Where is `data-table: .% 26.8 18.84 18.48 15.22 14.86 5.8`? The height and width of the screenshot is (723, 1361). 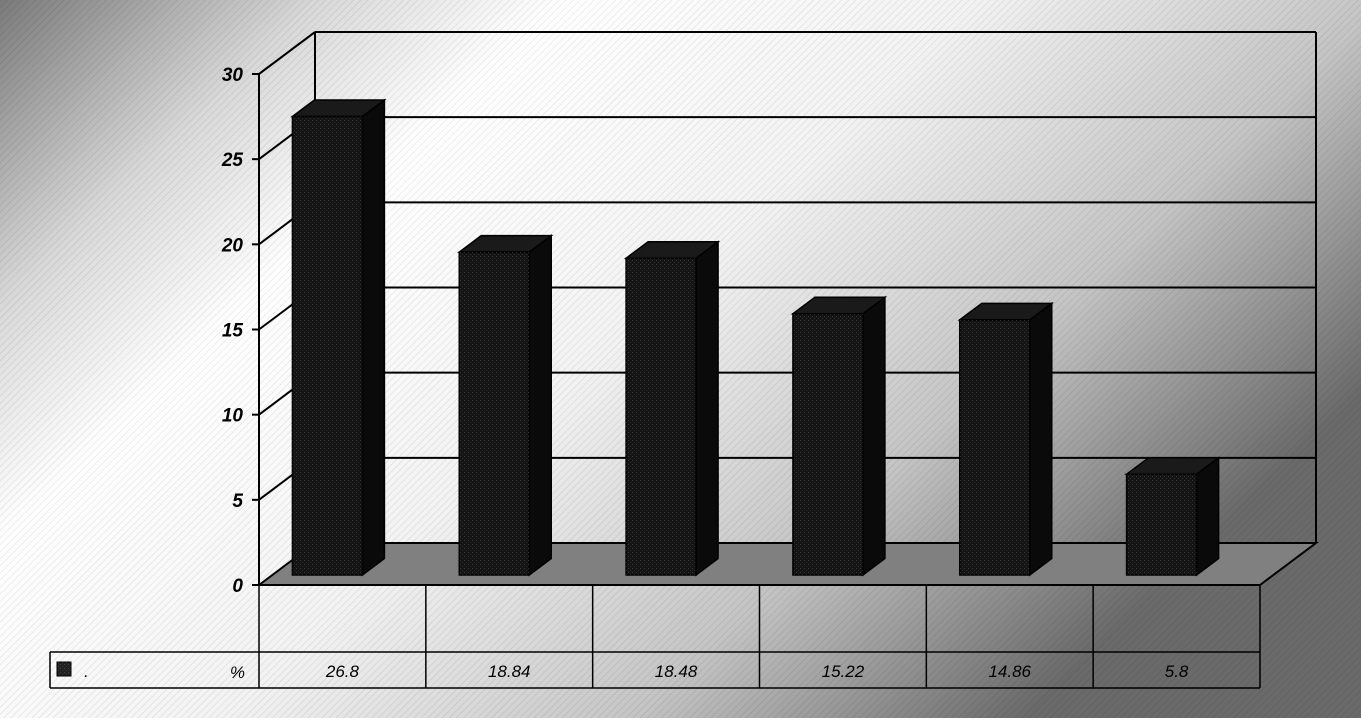
data-table: .% 26.8 18.84 18.48 15.22 14.86 5.8 is located at coordinates (655, 637).